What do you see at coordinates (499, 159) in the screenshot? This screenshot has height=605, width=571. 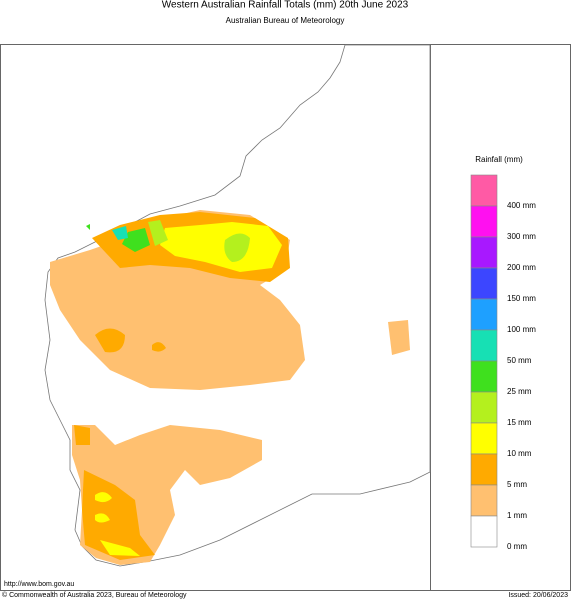 I see `legend-title: Rainfall (mm)` at bounding box center [499, 159].